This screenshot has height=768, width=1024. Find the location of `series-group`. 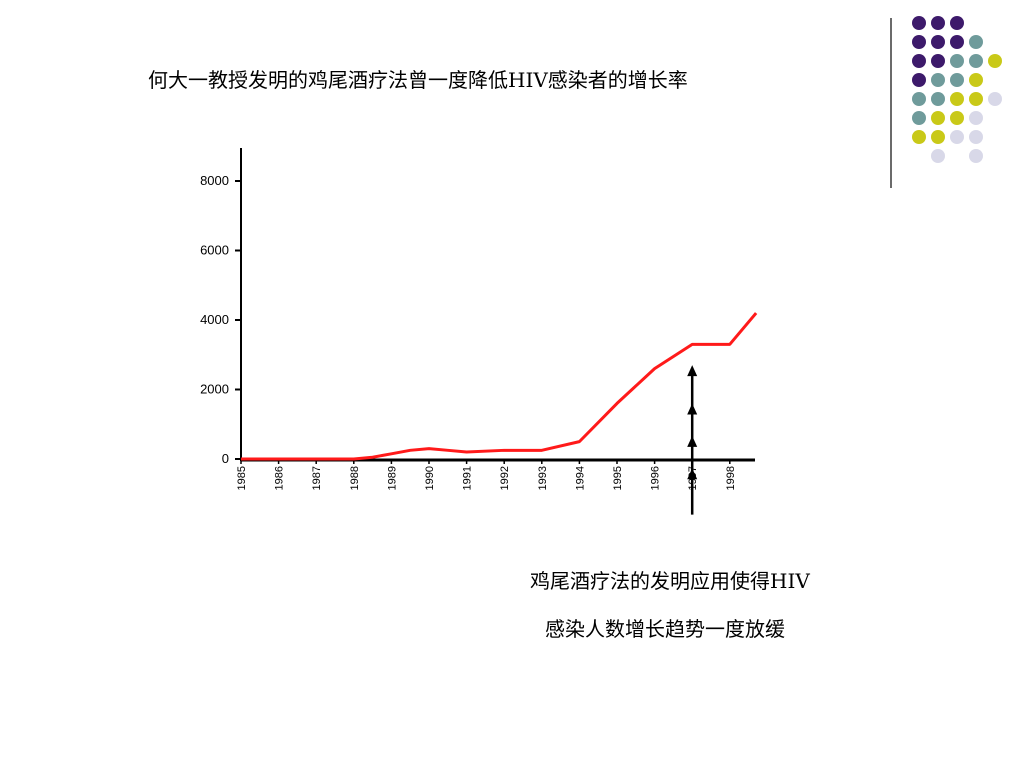

series-group is located at coordinates (499, 386).